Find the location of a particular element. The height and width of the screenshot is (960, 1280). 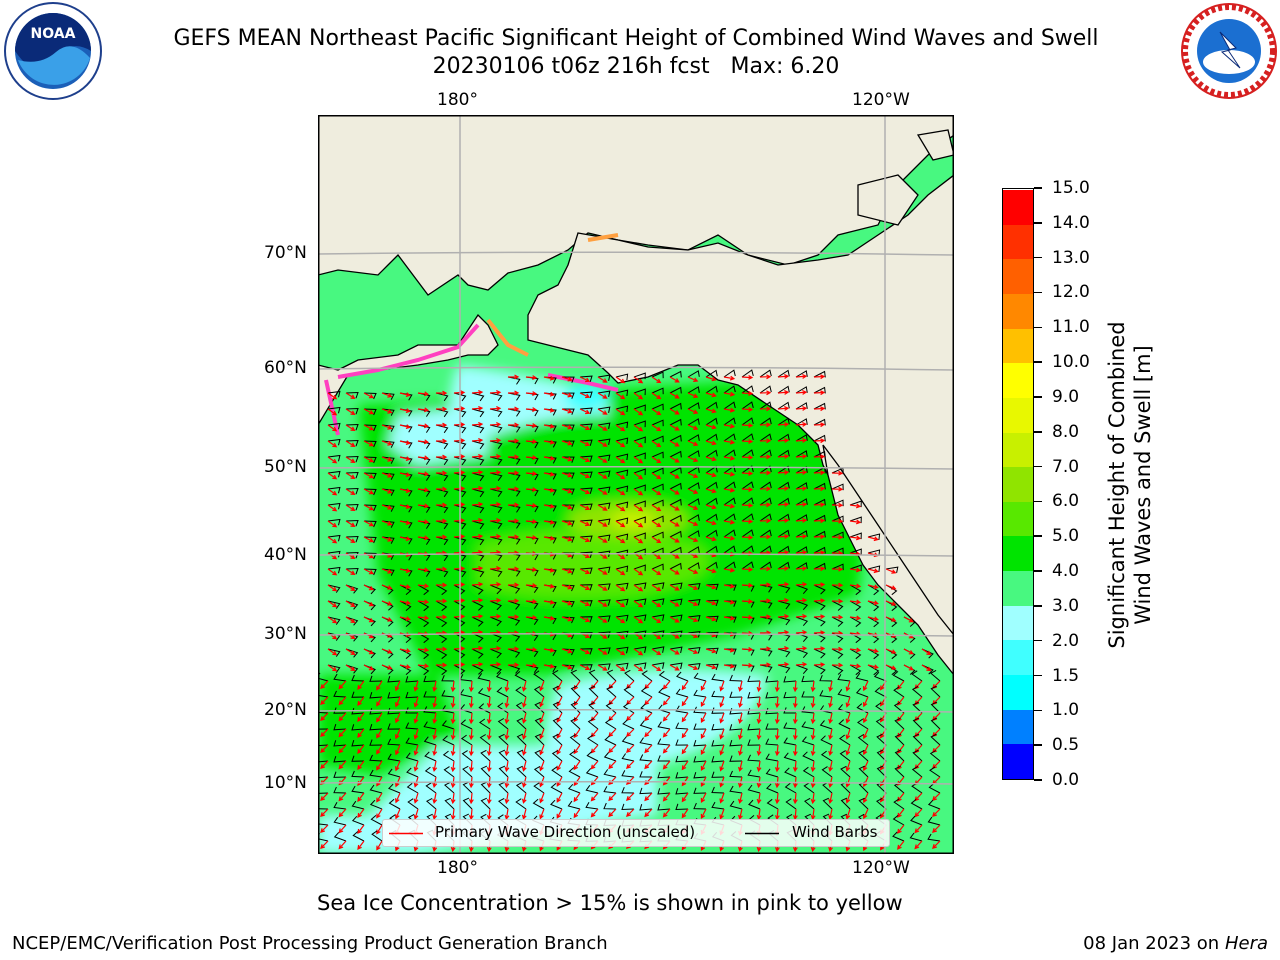

date-text: 08 Jan 2023 on is located at coordinates (1154, 943).